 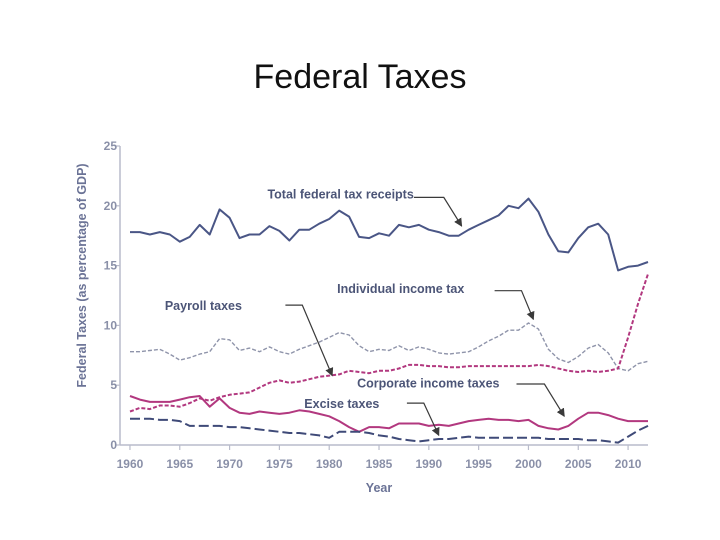 I want to click on series-line-total, so click(x=389, y=234).